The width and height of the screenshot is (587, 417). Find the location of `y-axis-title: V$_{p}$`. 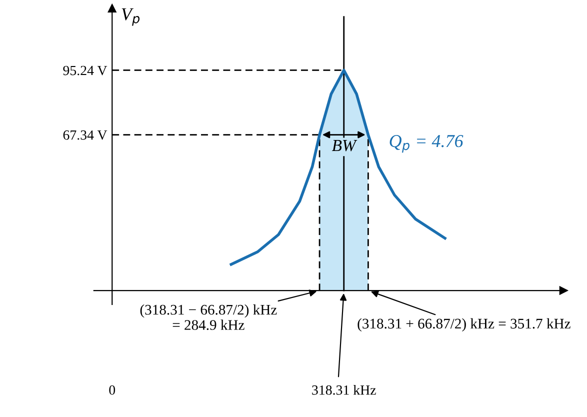

y-axis-title: V$_{p}$ is located at coordinates (131, 17).